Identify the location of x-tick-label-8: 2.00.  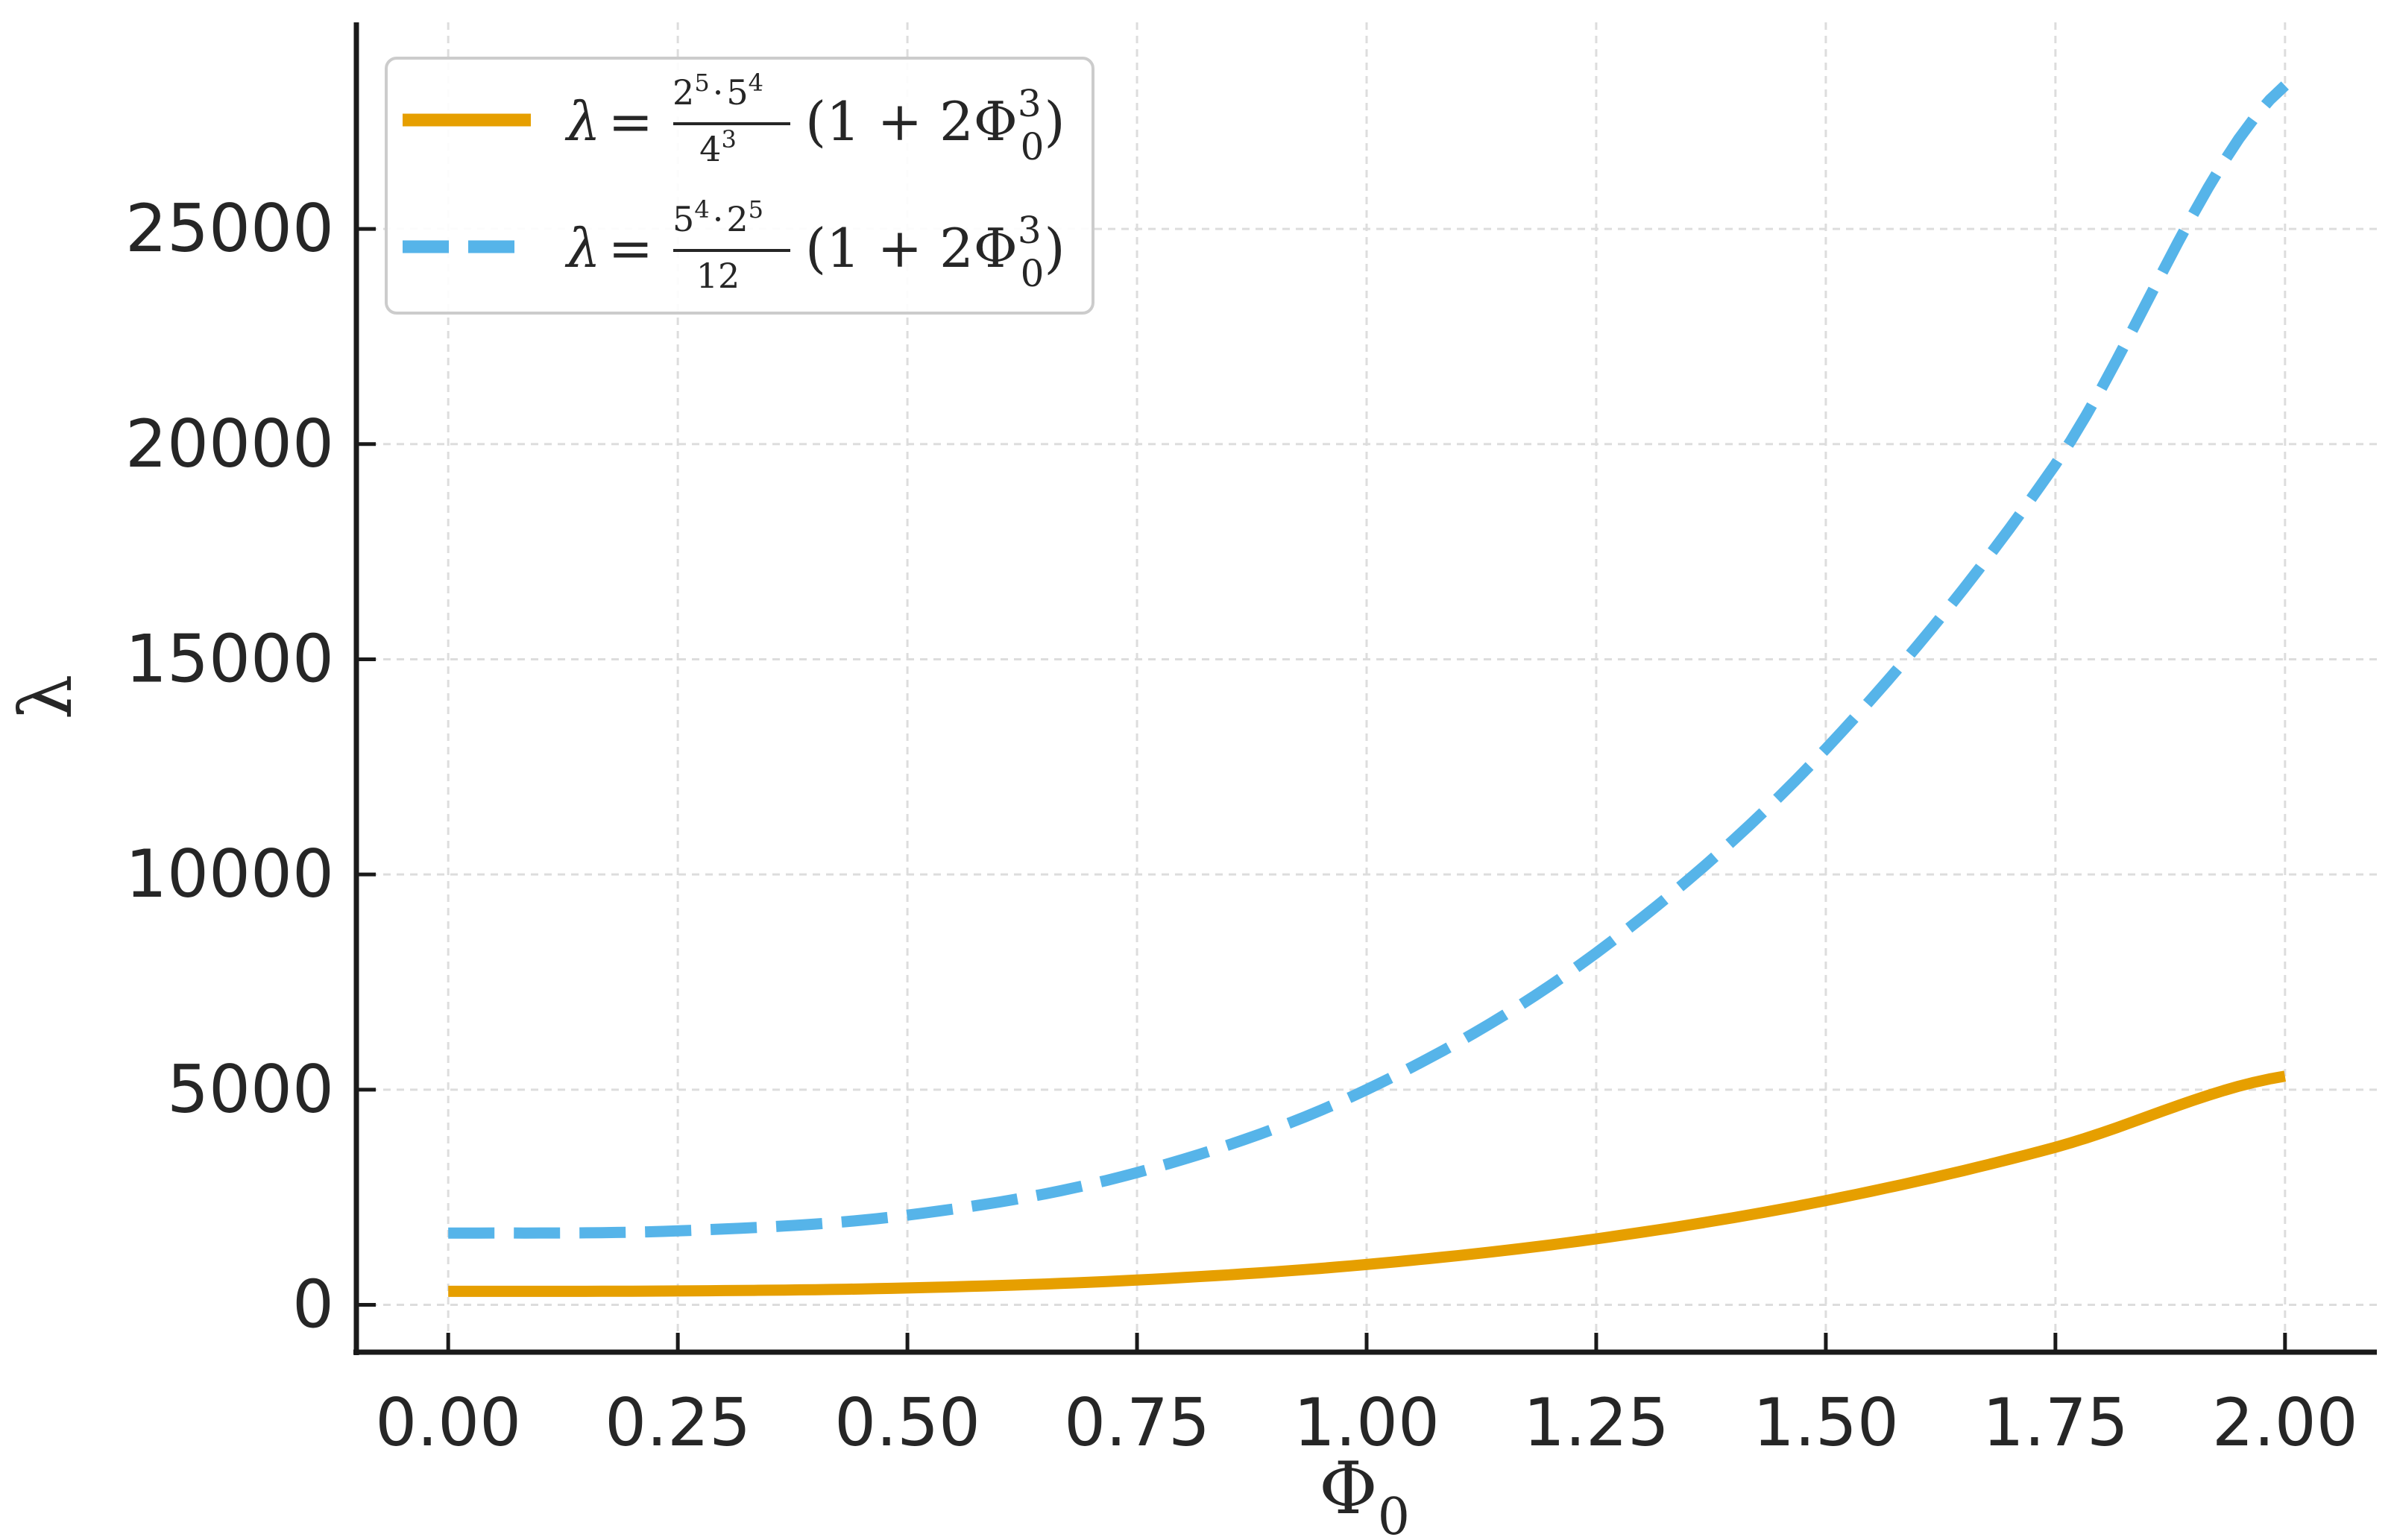
(2285, 1422).